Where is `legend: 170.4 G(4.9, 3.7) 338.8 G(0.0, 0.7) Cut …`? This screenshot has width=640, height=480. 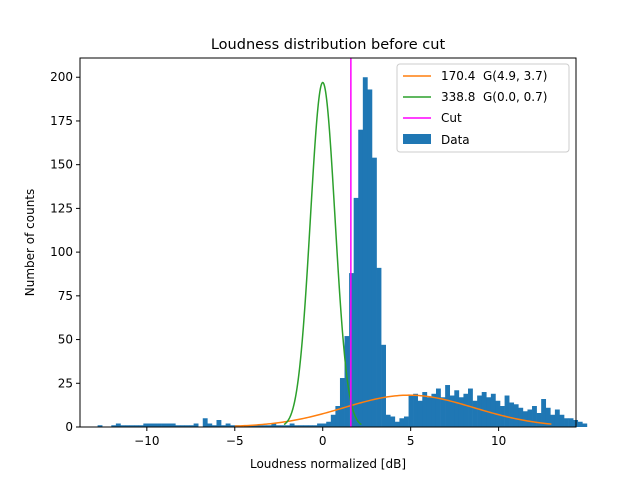 legend: 170.4 G(4.9, 3.7) 338.8 G(0.0, 0.7) Cut … is located at coordinates (483, 108).